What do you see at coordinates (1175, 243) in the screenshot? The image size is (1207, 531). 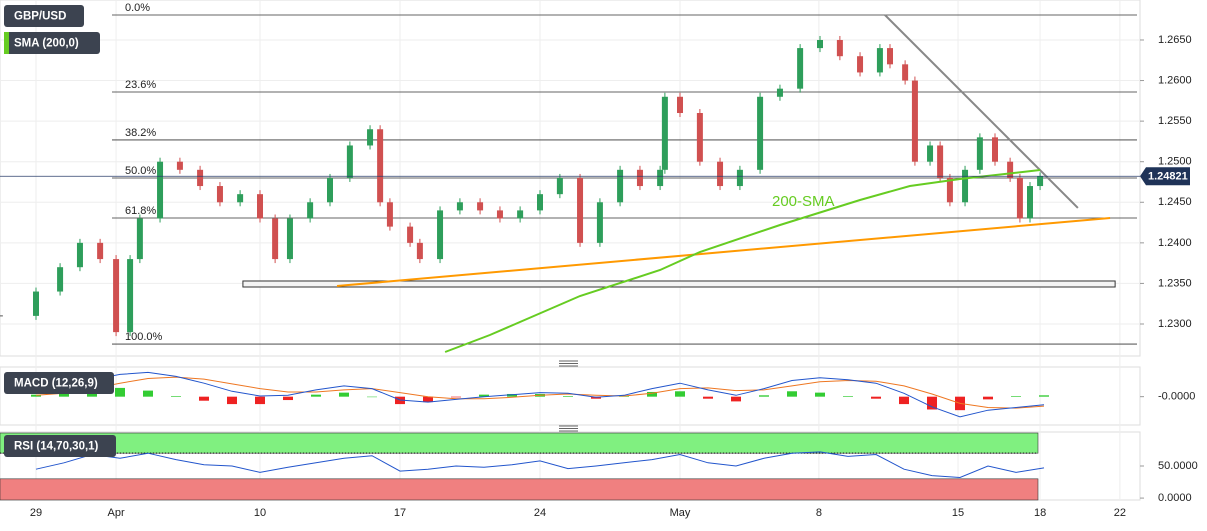 I see `y-tick-label: 1.2400` at bounding box center [1175, 243].